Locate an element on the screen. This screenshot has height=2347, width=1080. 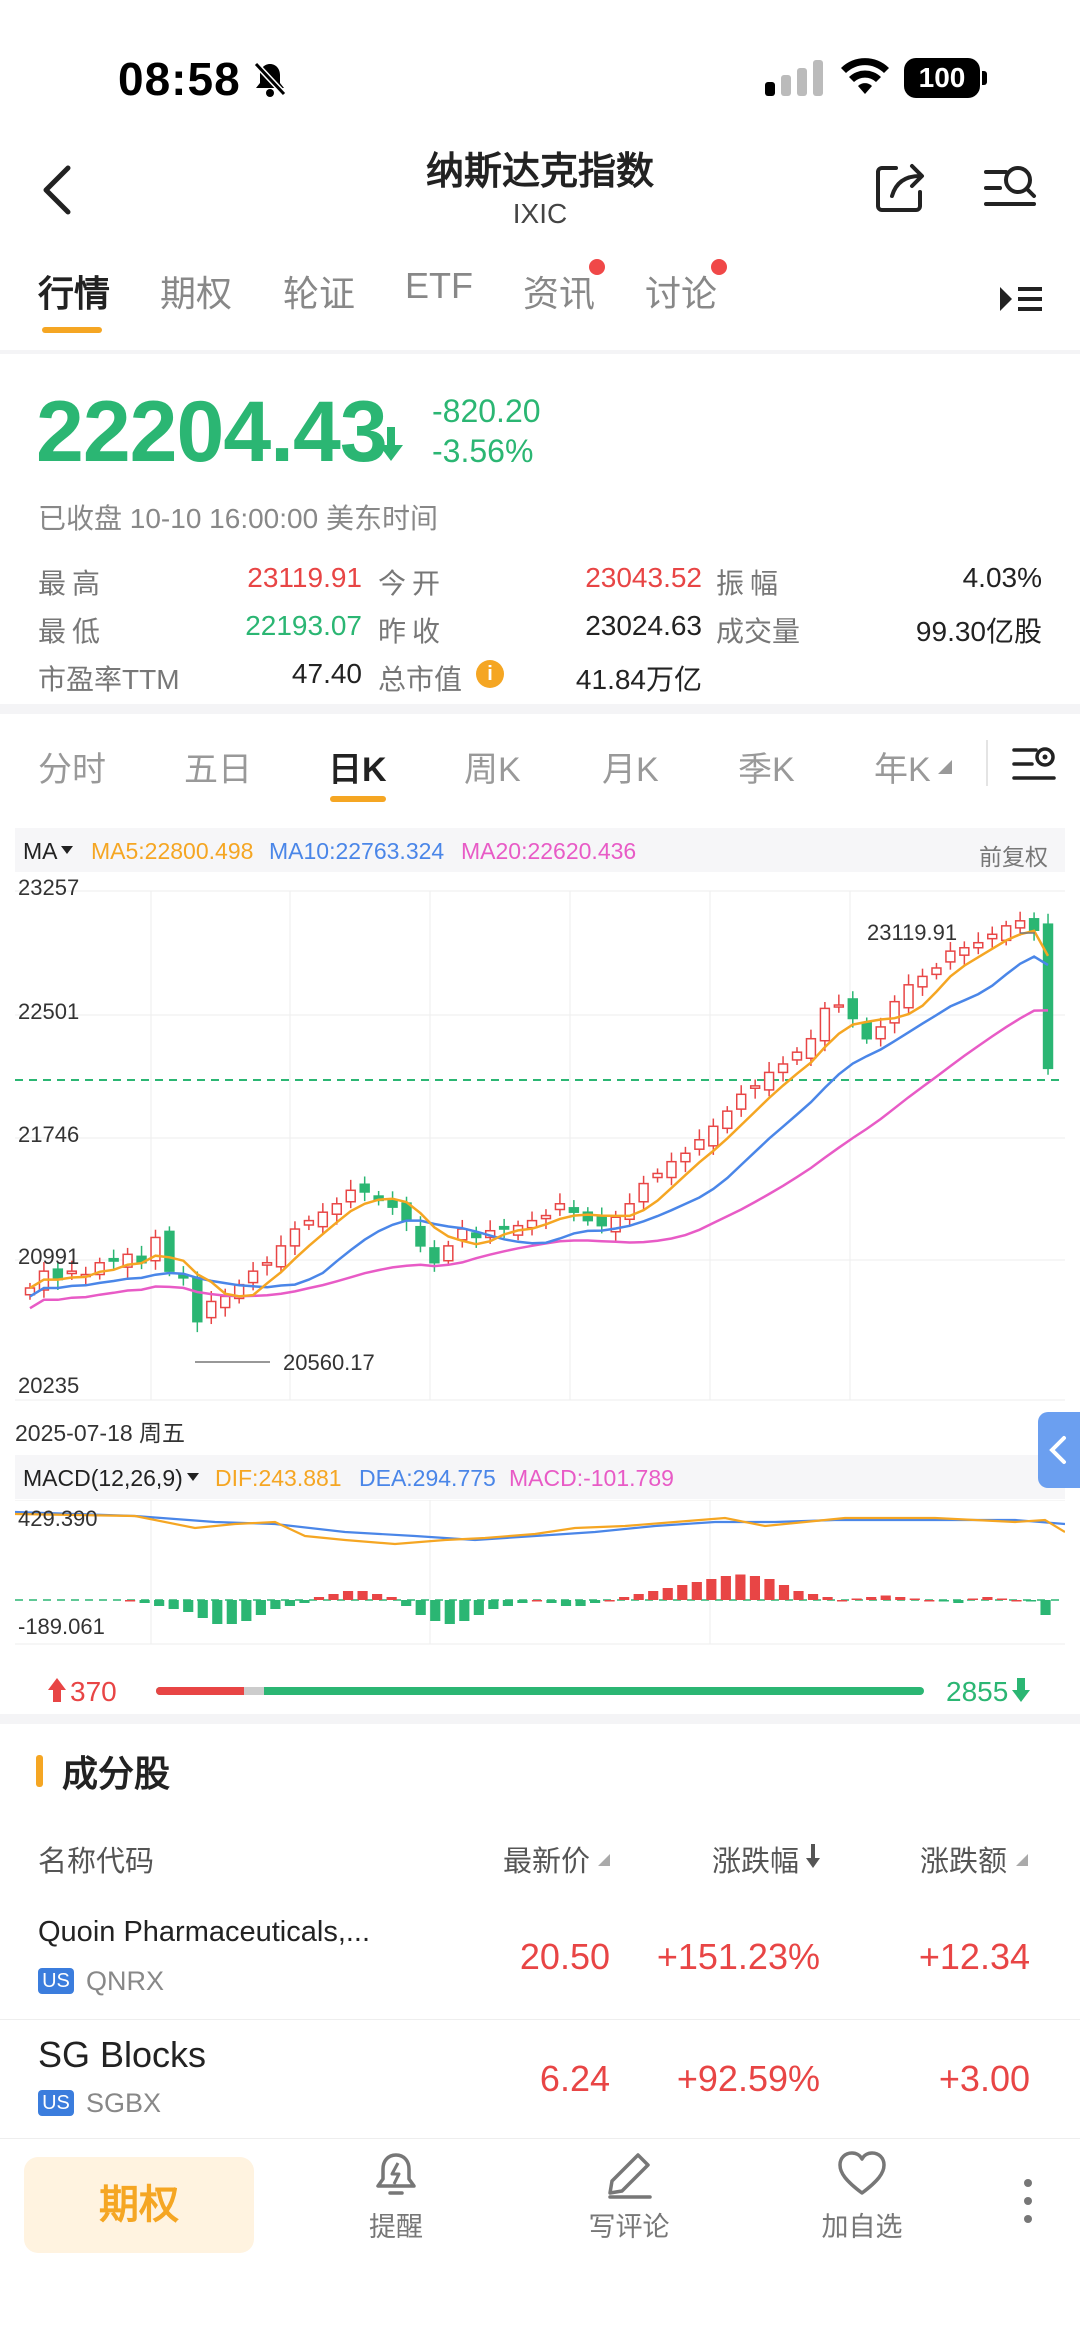
dea-value: DEA:294.775 is located at coordinates (427, 1478).